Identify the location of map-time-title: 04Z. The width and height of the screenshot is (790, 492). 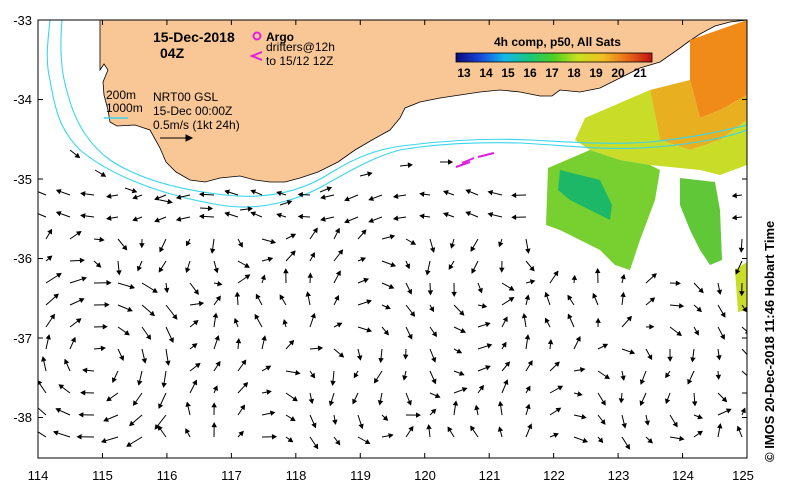
(172, 53).